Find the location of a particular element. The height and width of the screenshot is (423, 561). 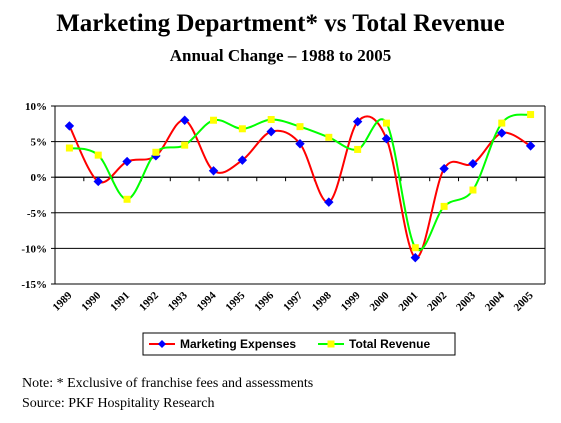

marketing-expenses-legend-label: Marketing Expenses is located at coordinates (238, 344).